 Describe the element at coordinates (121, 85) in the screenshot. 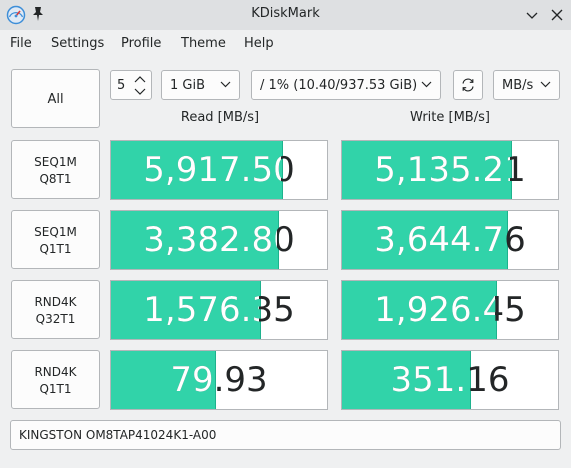

I see `loop-count-value: 5` at that location.